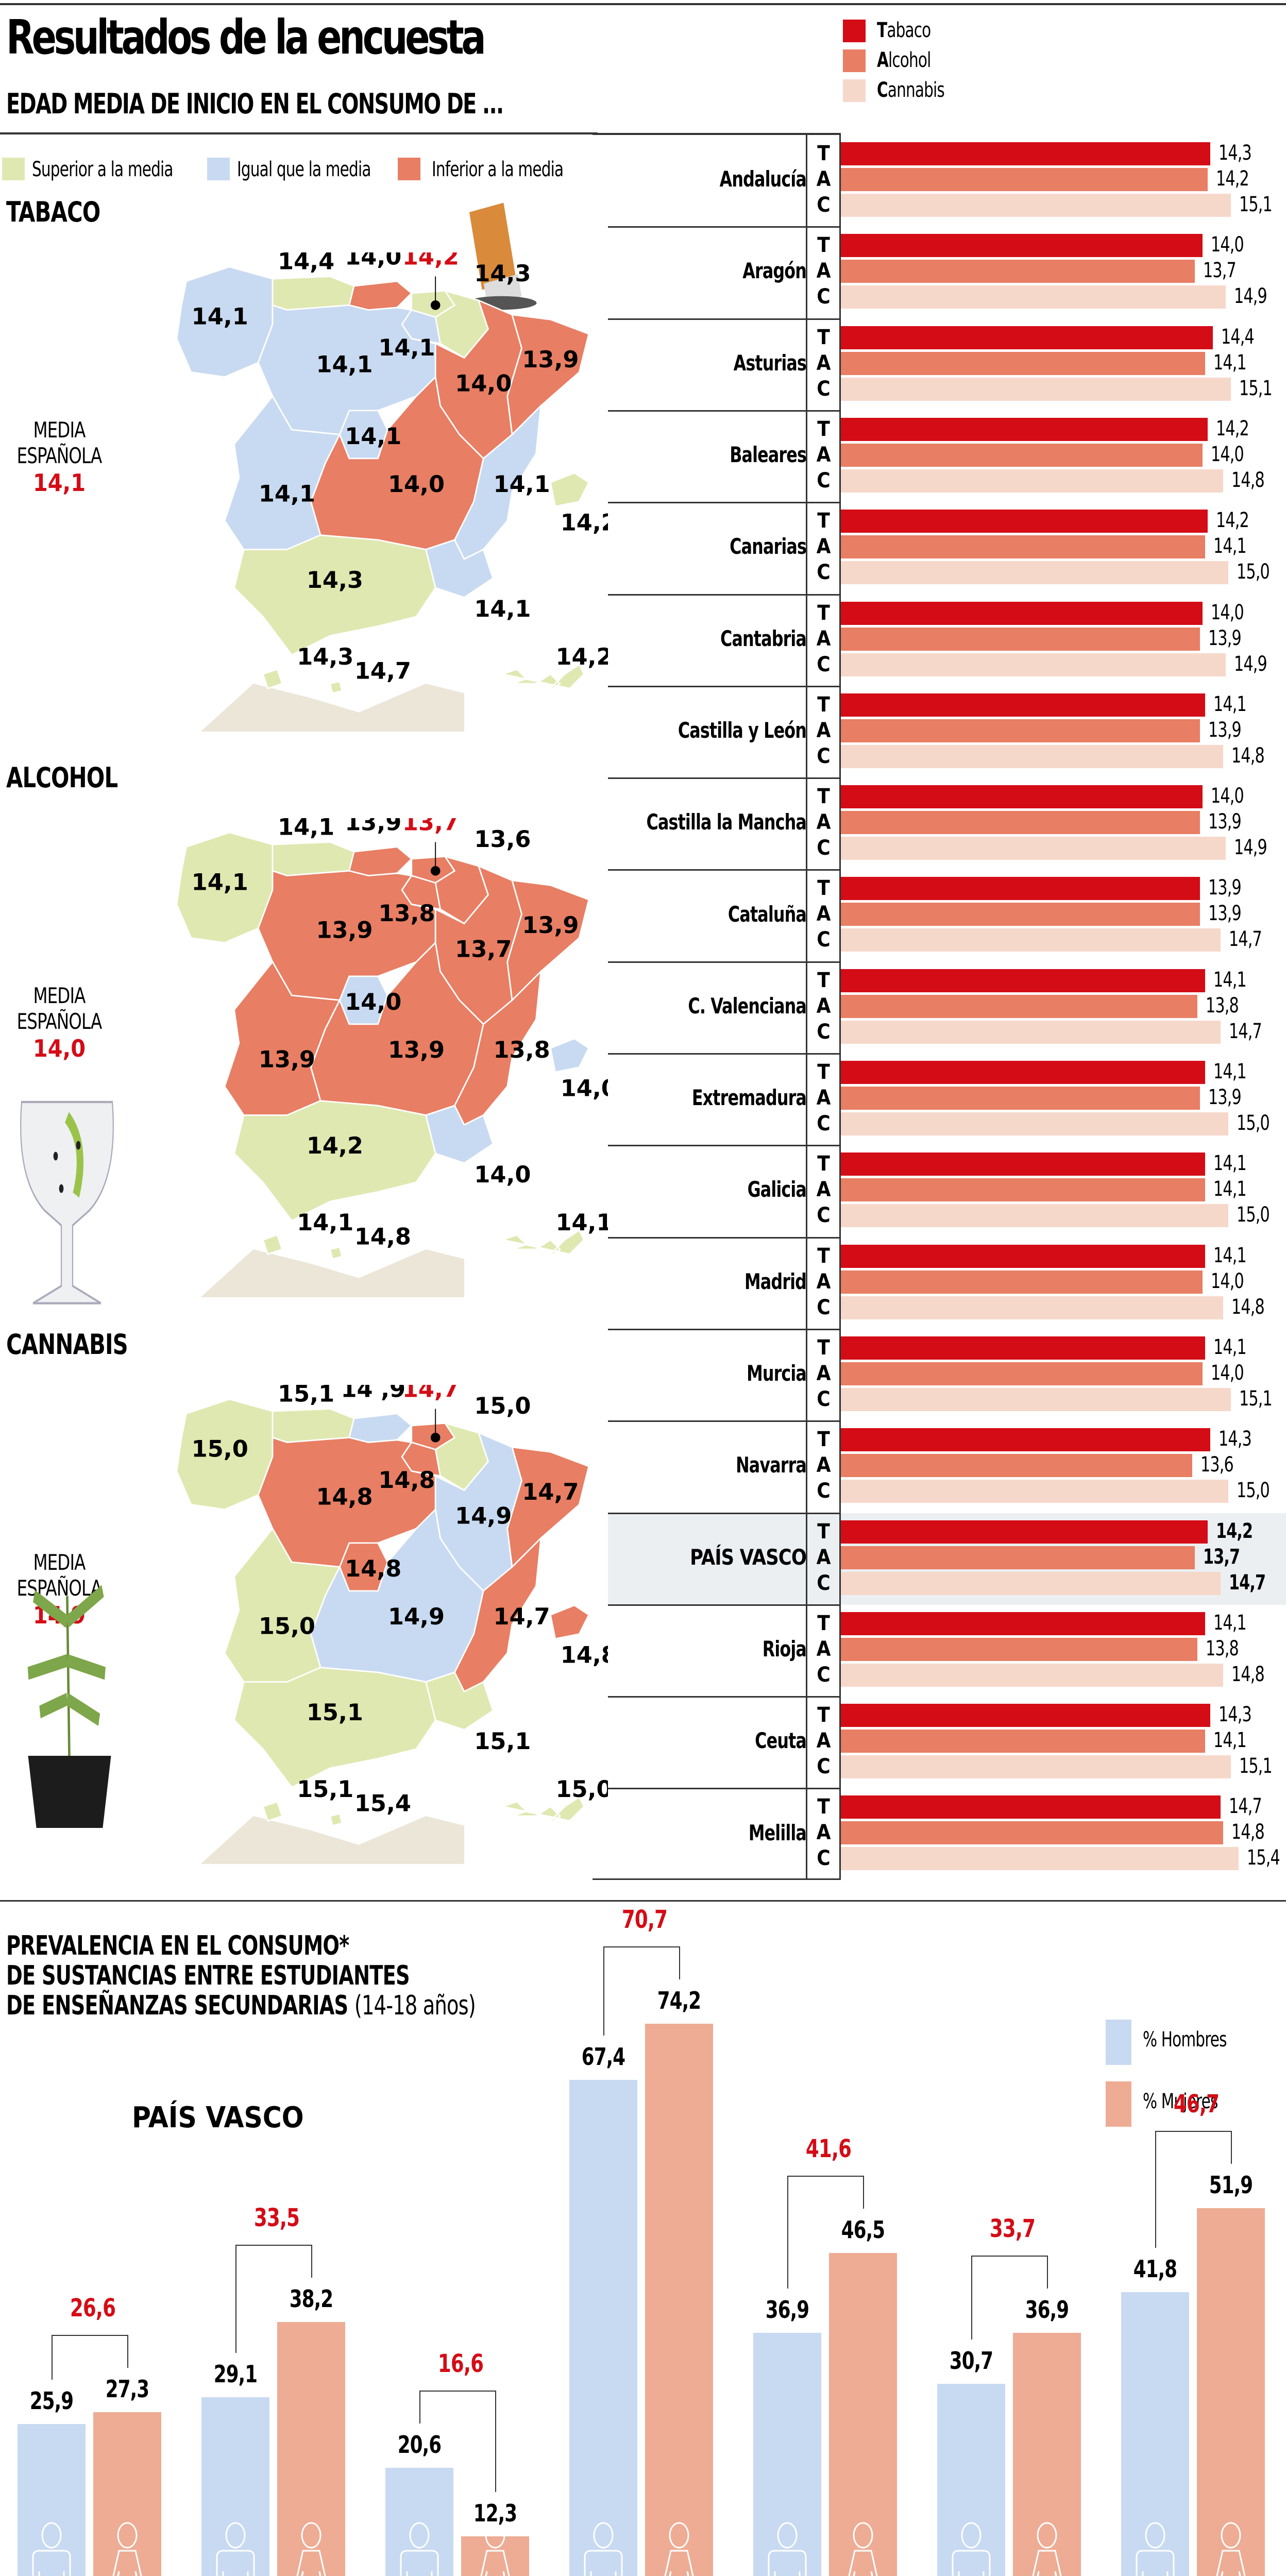 Image resolution: width=1286 pixels, height=2576 pixels. I want to click on region-label: Extremadura, so click(749, 1098).